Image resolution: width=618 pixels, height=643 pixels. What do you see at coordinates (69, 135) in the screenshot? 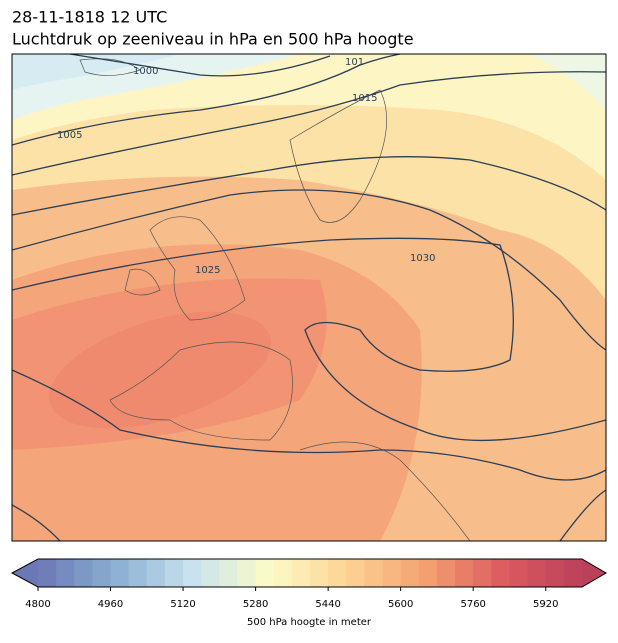
I see `contour-label: 1005` at bounding box center [69, 135].